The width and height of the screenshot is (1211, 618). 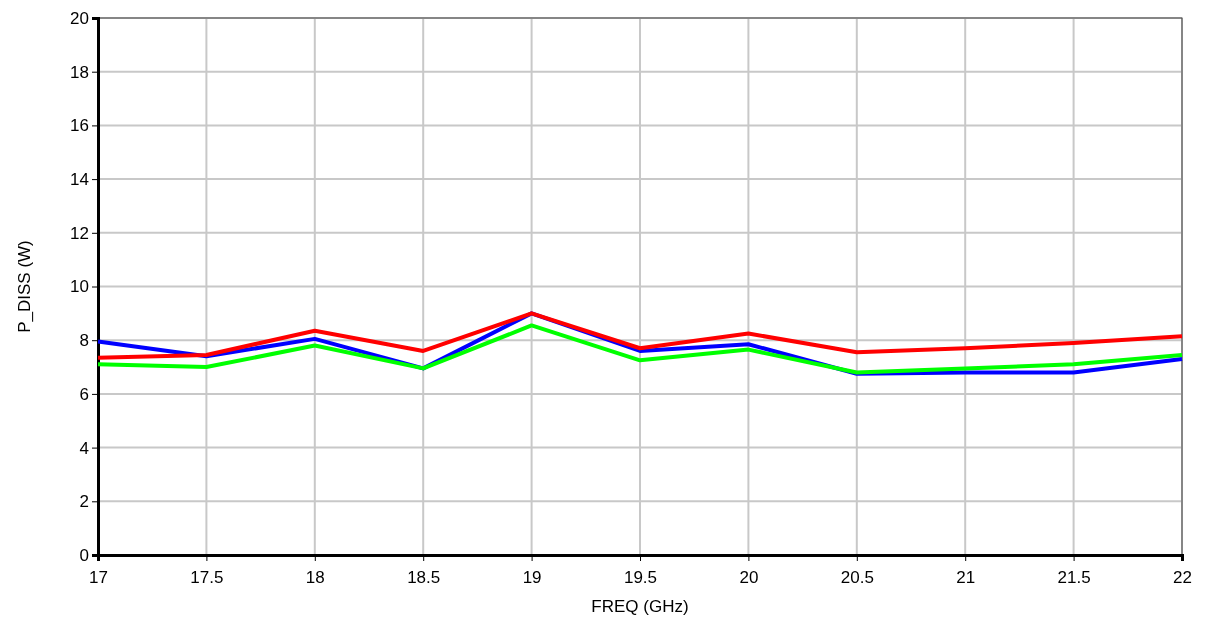 I want to click on y-tick-label: 0, so click(x=84, y=555).